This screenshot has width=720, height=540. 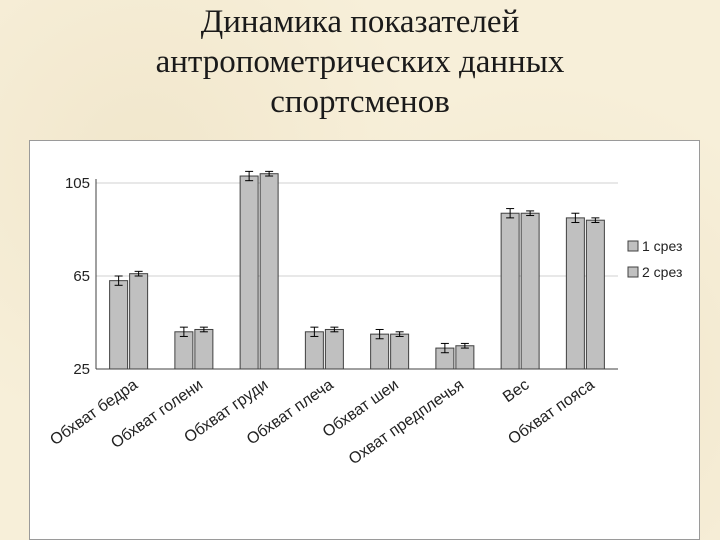 What do you see at coordinates (465, 357) in the screenshot?
I see `bar-2-predplechya` at bounding box center [465, 357].